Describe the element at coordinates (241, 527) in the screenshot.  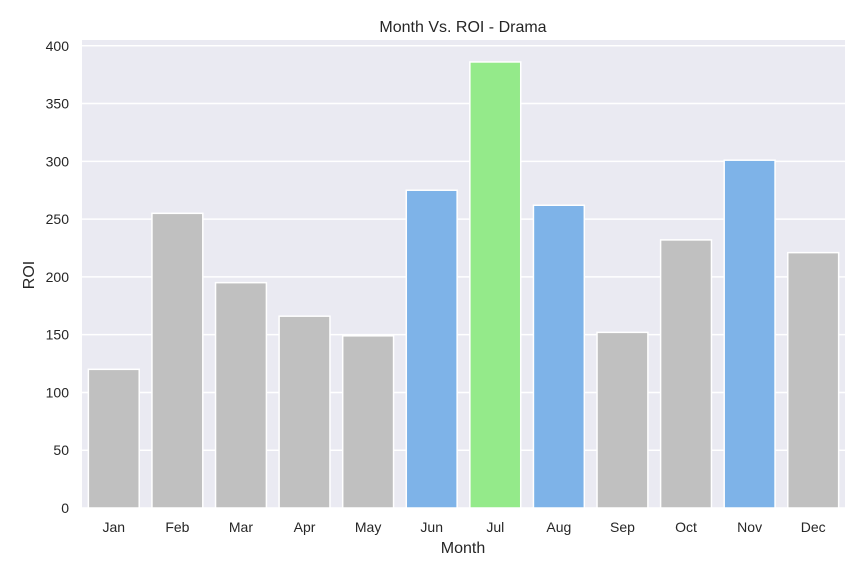
I see `x-tick-label: Mar` at that location.